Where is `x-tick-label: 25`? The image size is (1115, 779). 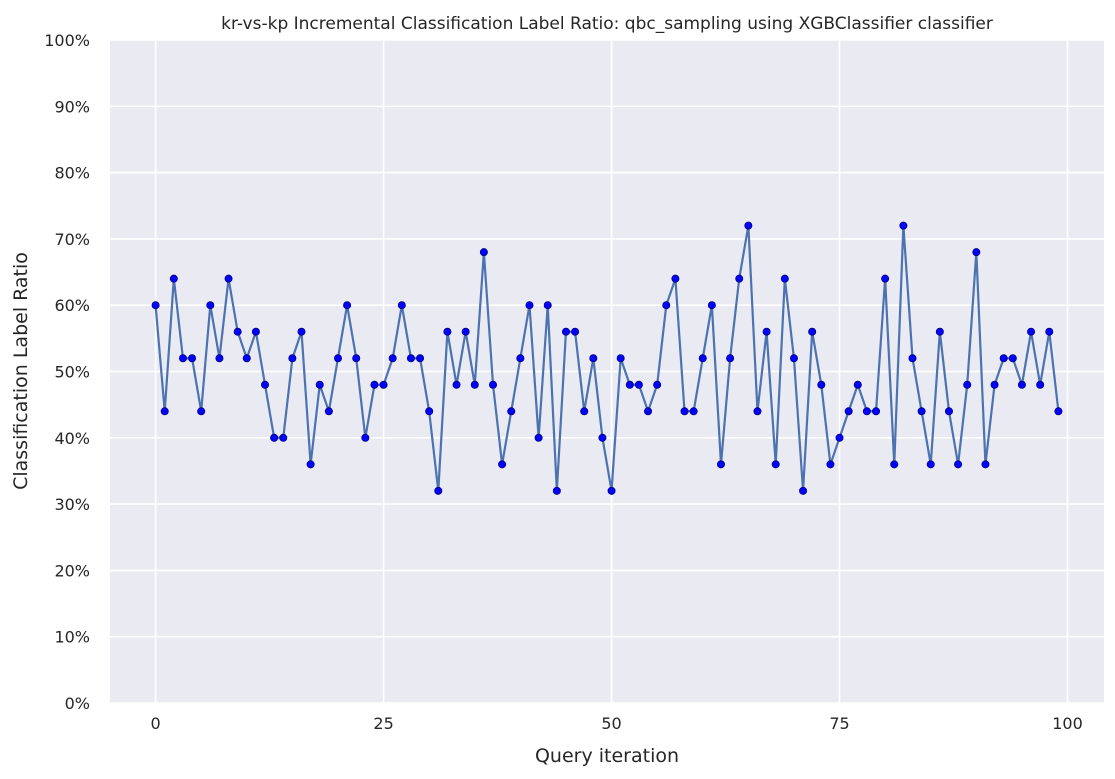 x-tick-label: 25 is located at coordinates (383, 723).